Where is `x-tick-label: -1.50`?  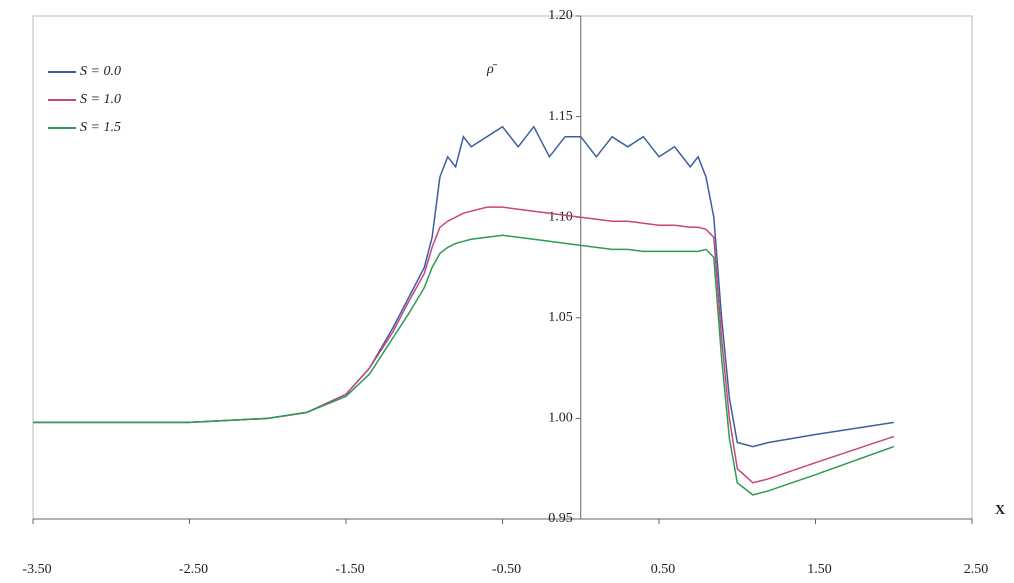
x-tick-label: -1.50 is located at coordinates (349, 569).